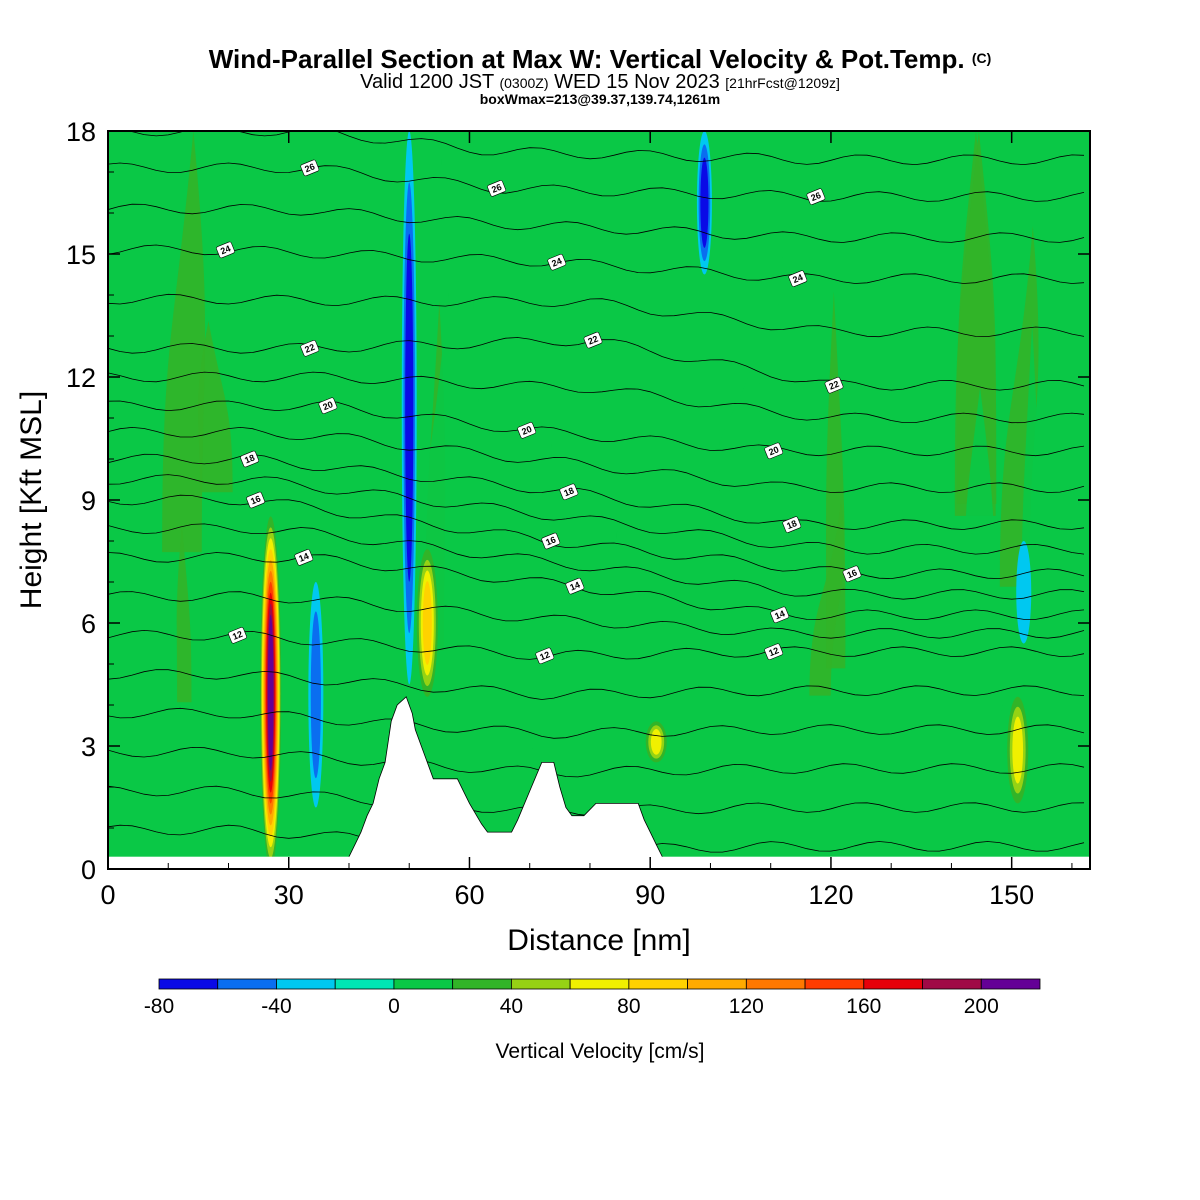  I want to click on y-axis-title: Height [Kft MSL], so click(31, 500).